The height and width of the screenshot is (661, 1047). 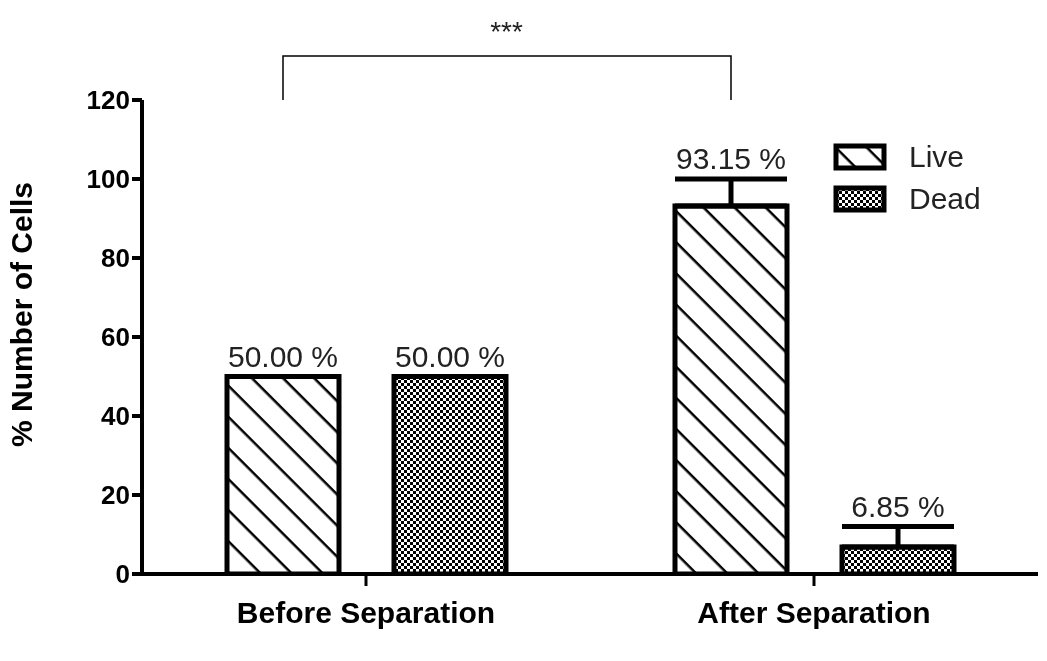 I want to click on legend-label: Live, so click(x=937, y=157).